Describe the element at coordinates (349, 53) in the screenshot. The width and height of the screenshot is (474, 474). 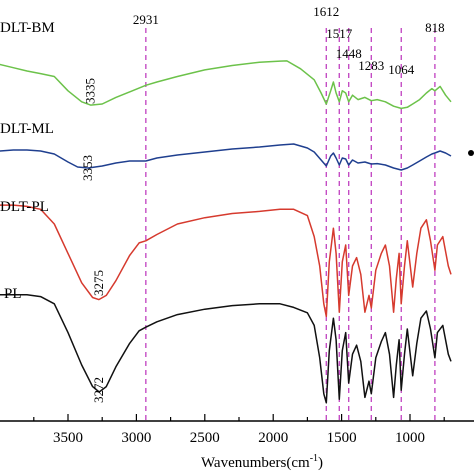
I see `peak-label: 1448` at that location.